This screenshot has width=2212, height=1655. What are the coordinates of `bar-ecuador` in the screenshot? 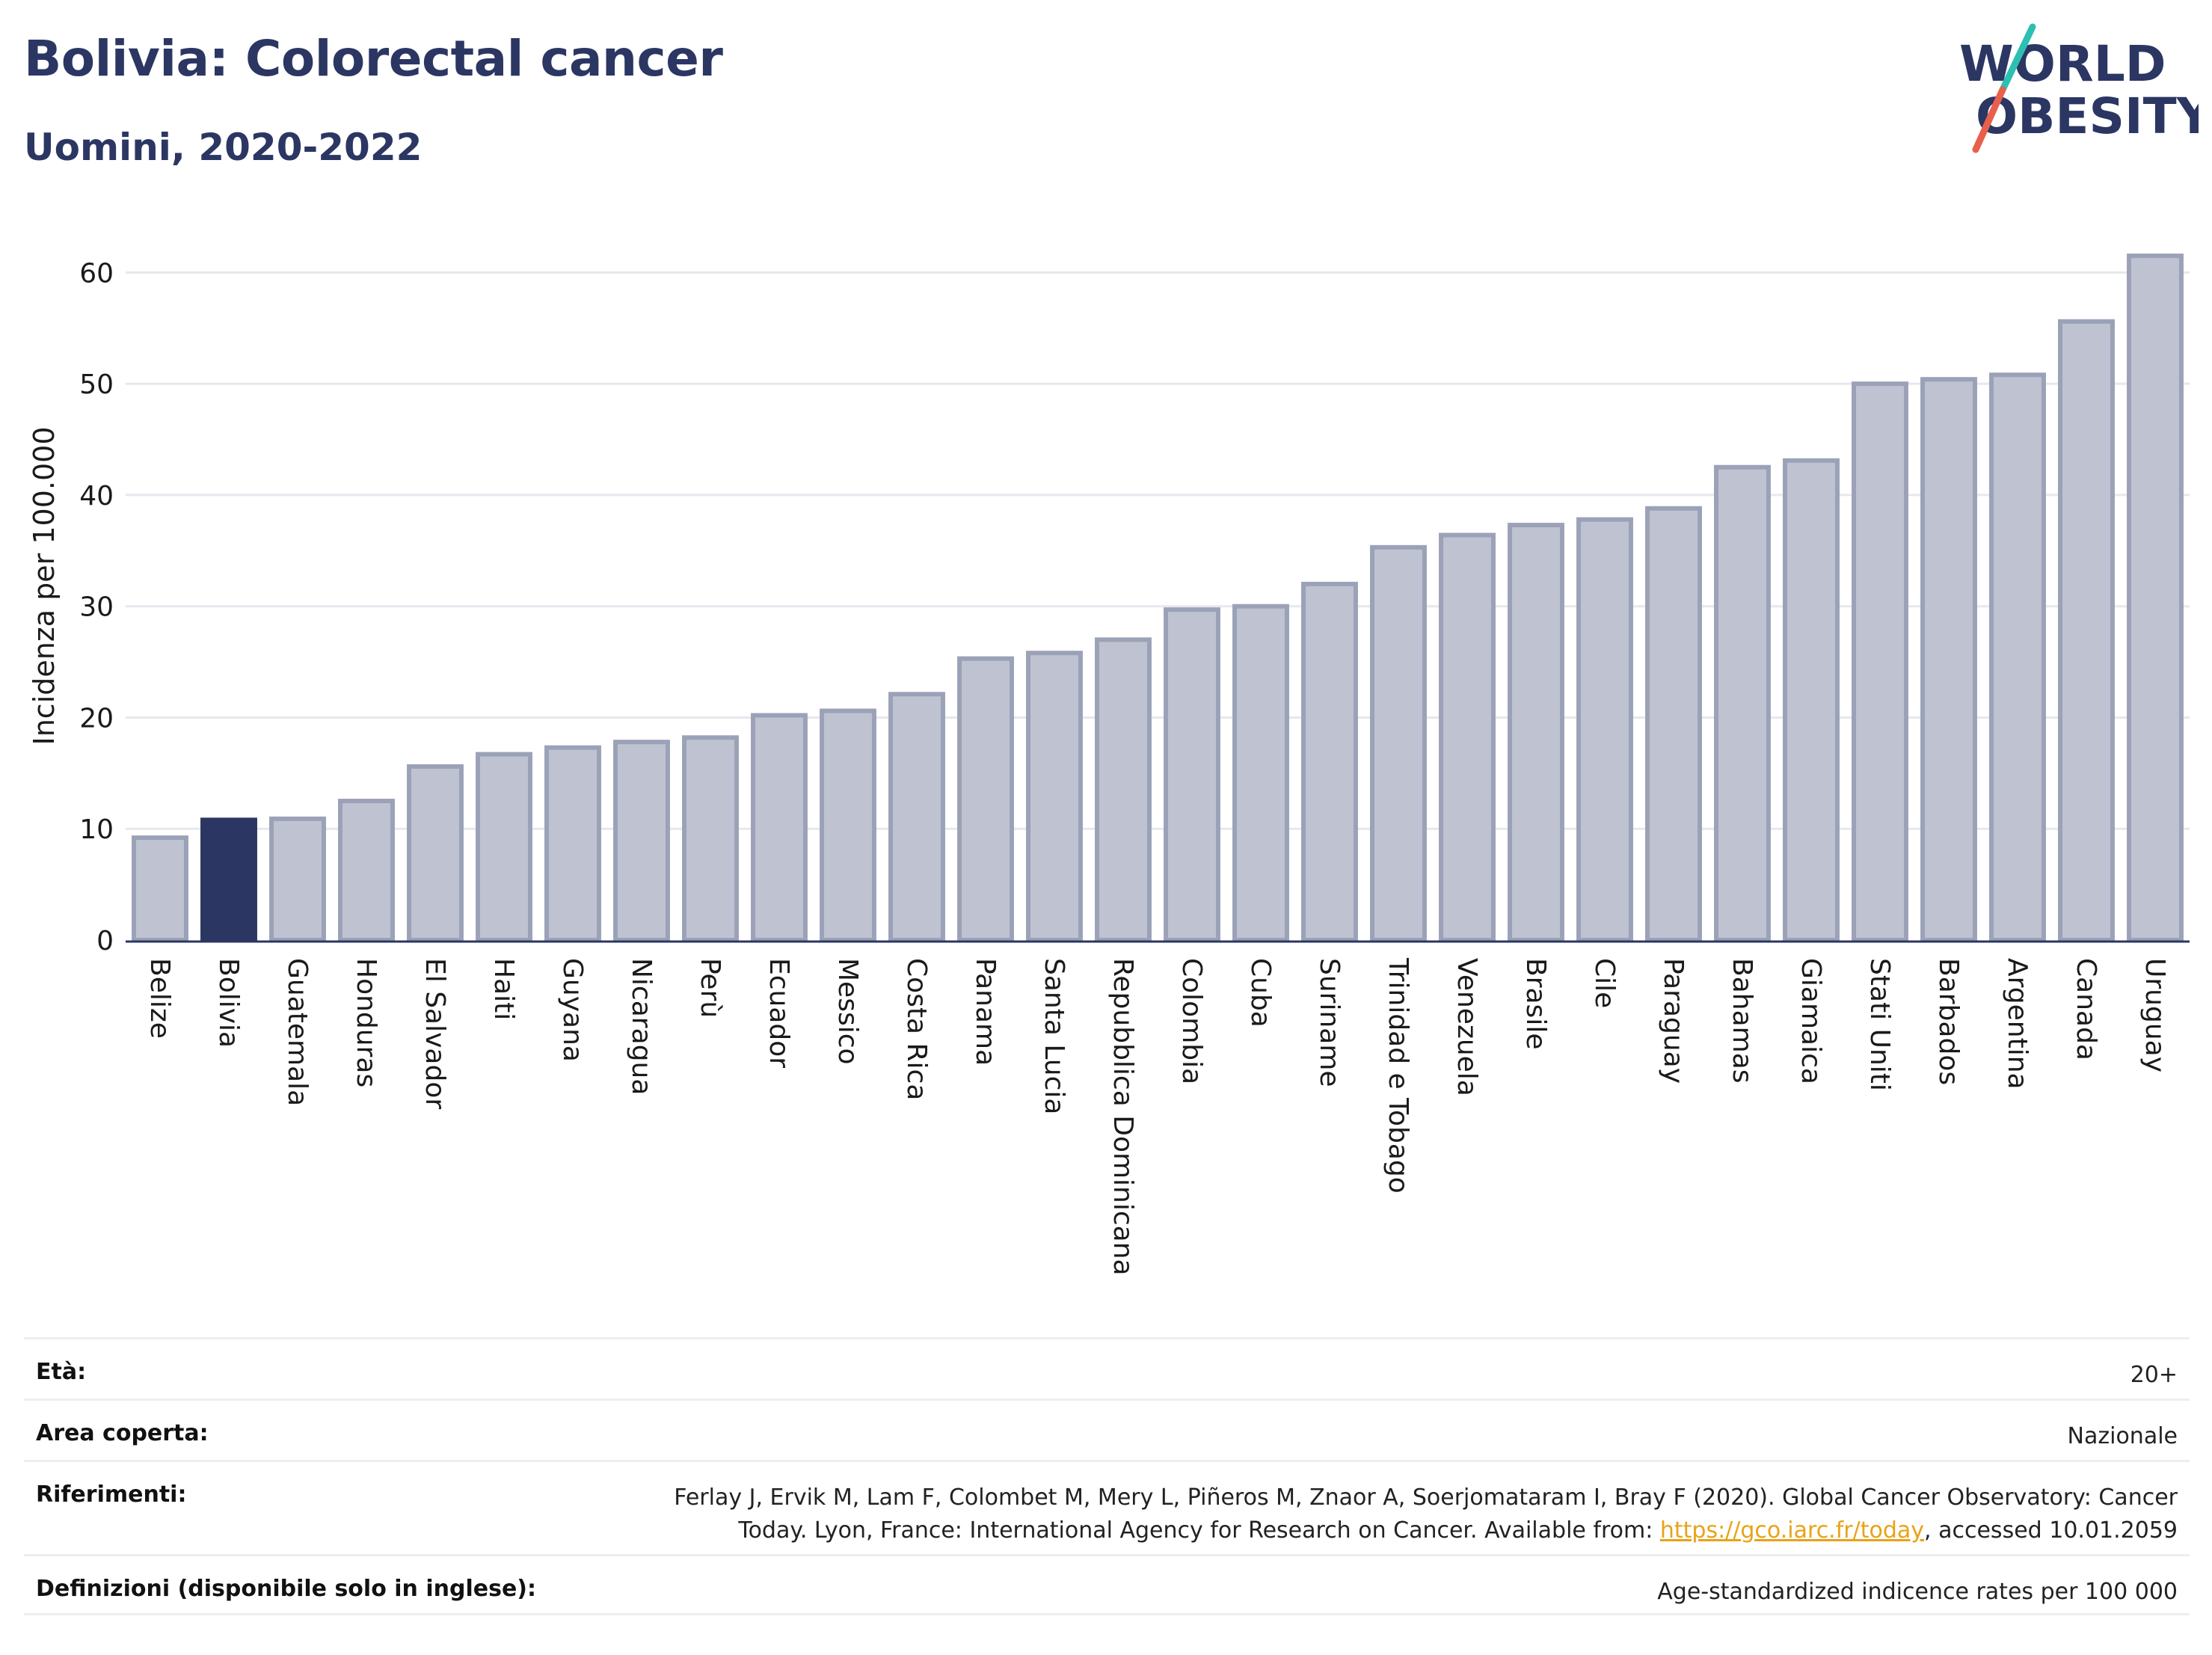 It's located at (779, 827).